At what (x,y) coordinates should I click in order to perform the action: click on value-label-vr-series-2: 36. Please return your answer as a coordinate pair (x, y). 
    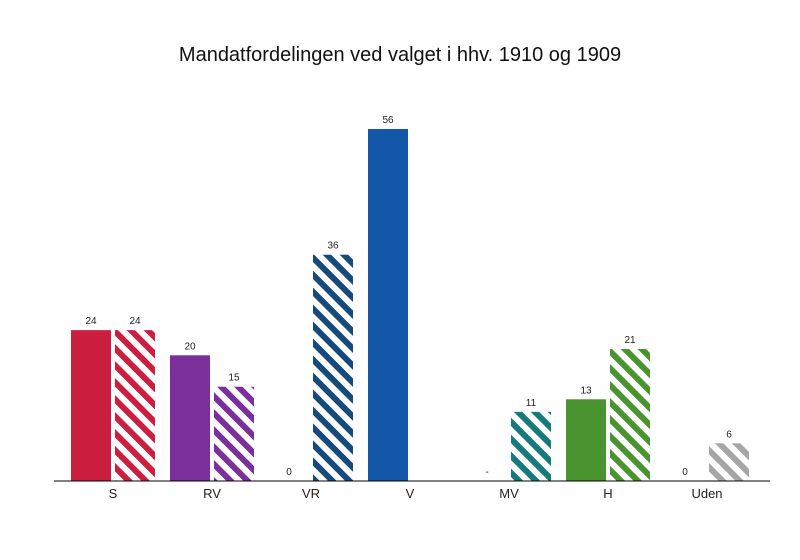
    Looking at the image, I should click on (333, 246).